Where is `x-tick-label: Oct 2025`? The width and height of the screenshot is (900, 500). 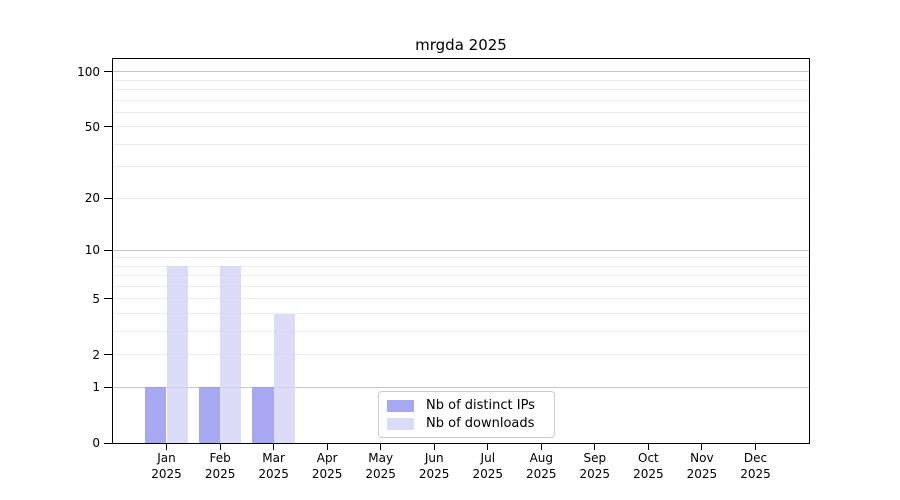 x-tick-label: Oct 2025 is located at coordinates (648, 466).